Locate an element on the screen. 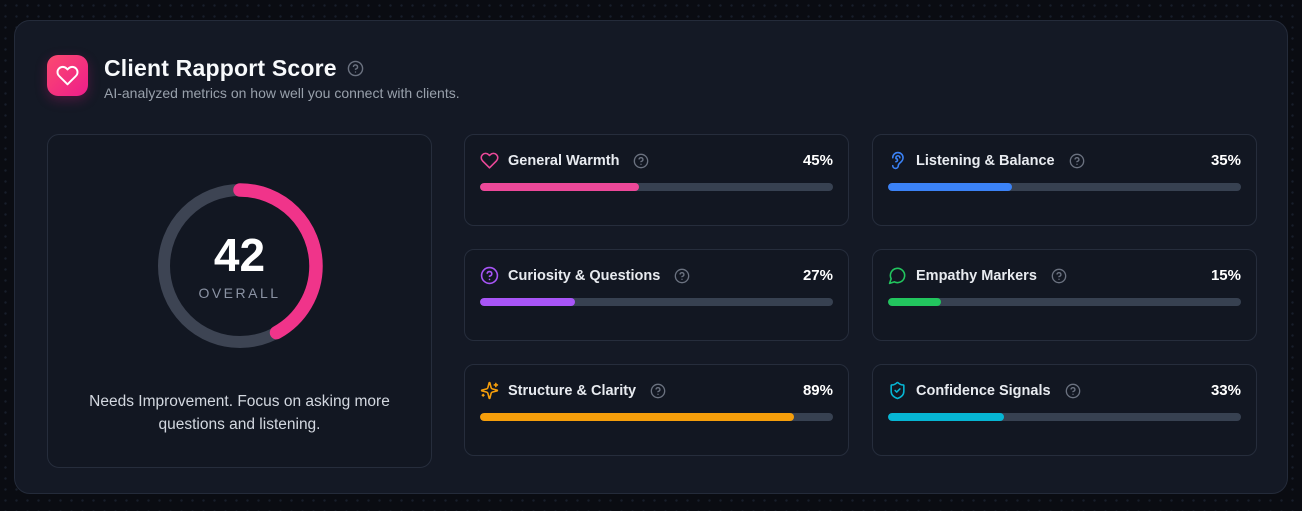 The width and height of the screenshot is (1302, 511). shield-check-icon is located at coordinates (897, 390).